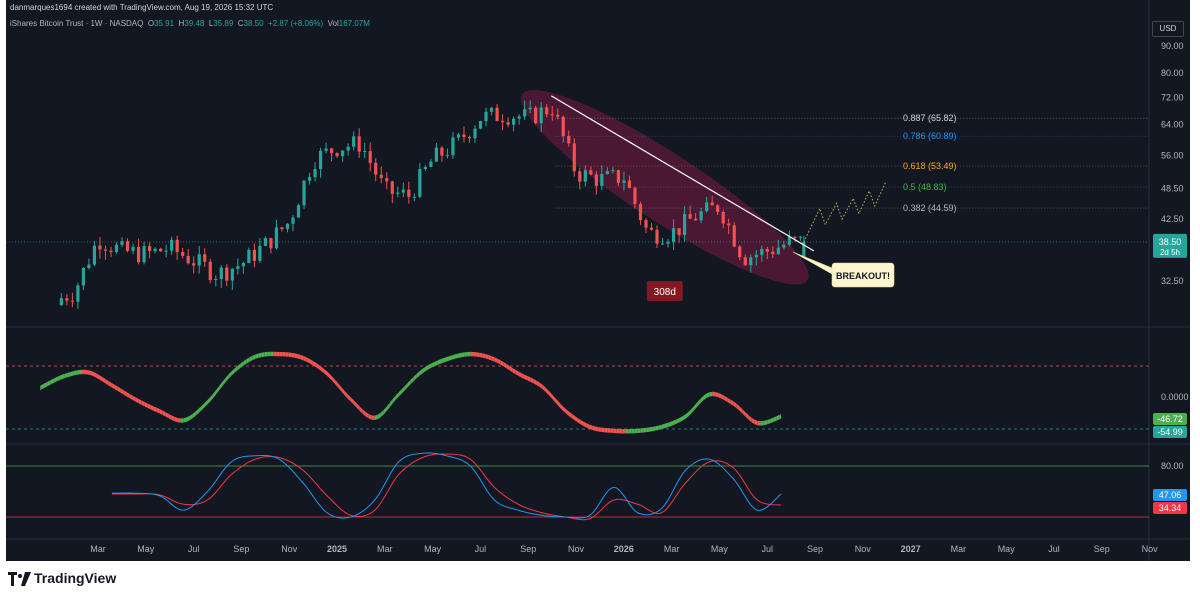 Image resolution: width=1200 pixels, height=600 pixels. Describe the element at coordinates (1170, 508) in the screenshot. I see `stoch-d-badge-bg` at that location.